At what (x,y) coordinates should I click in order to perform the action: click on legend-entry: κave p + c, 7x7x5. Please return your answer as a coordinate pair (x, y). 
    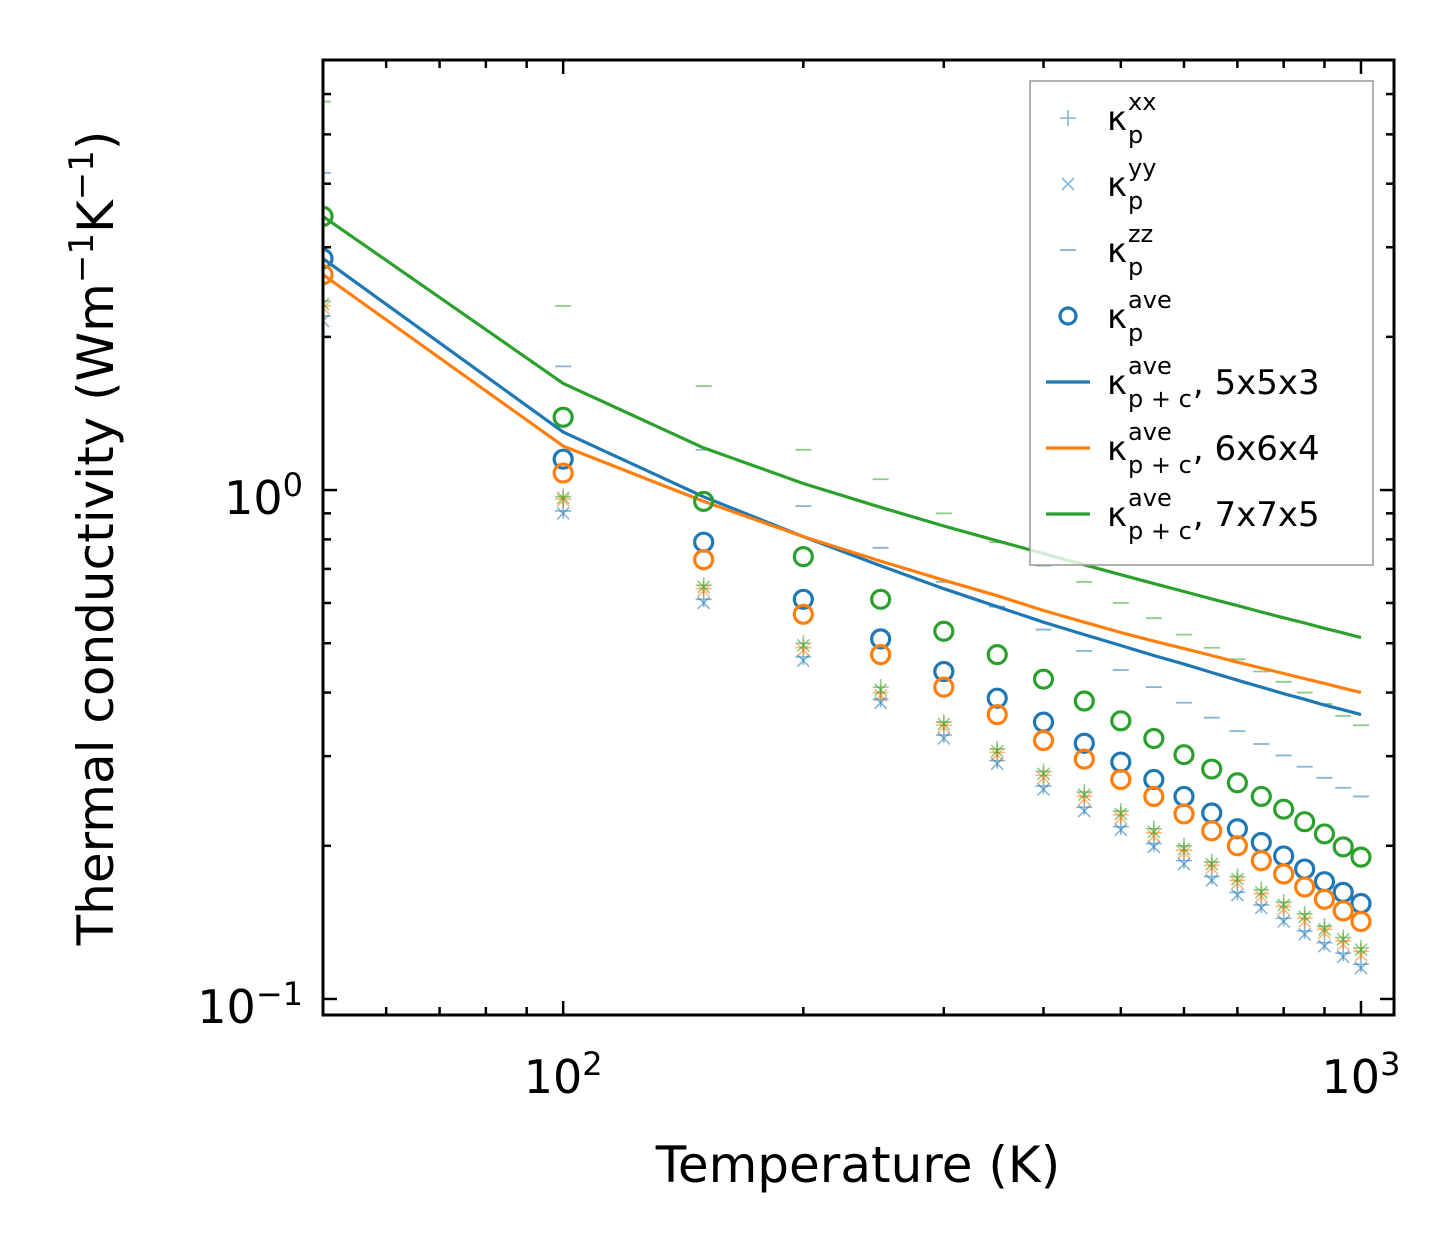
    Looking at the image, I should click on (1183, 514).